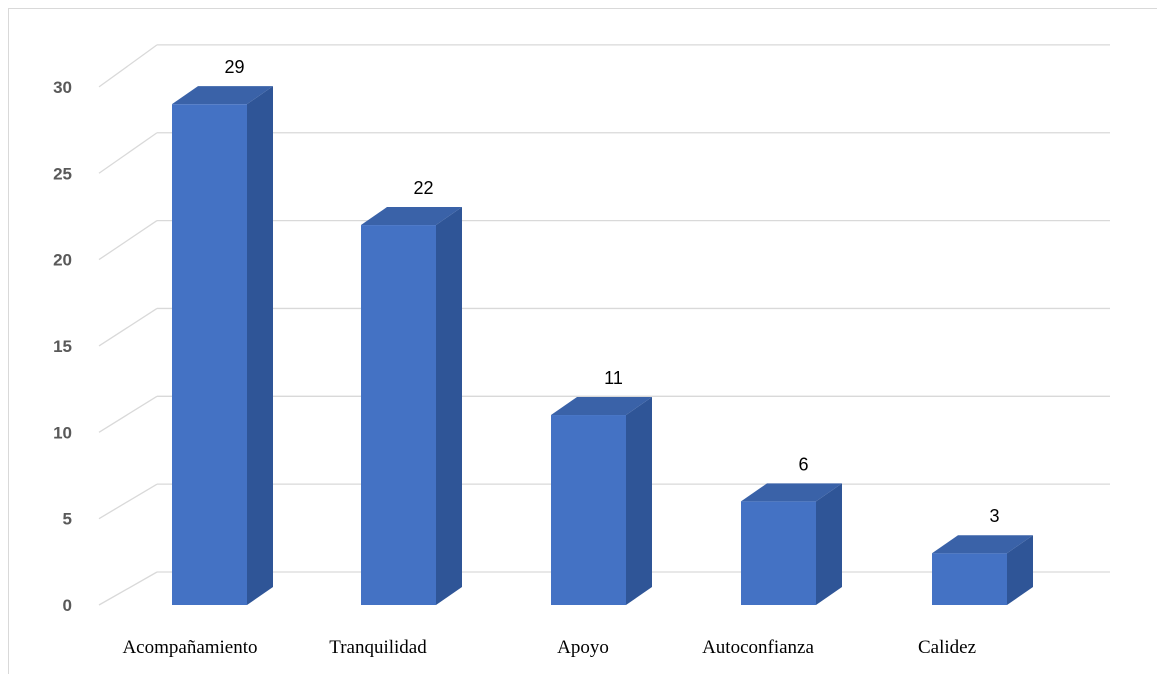 The width and height of the screenshot is (1160, 677). Describe the element at coordinates (423, 188) in the screenshot. I see `data-label: 22` at that location.